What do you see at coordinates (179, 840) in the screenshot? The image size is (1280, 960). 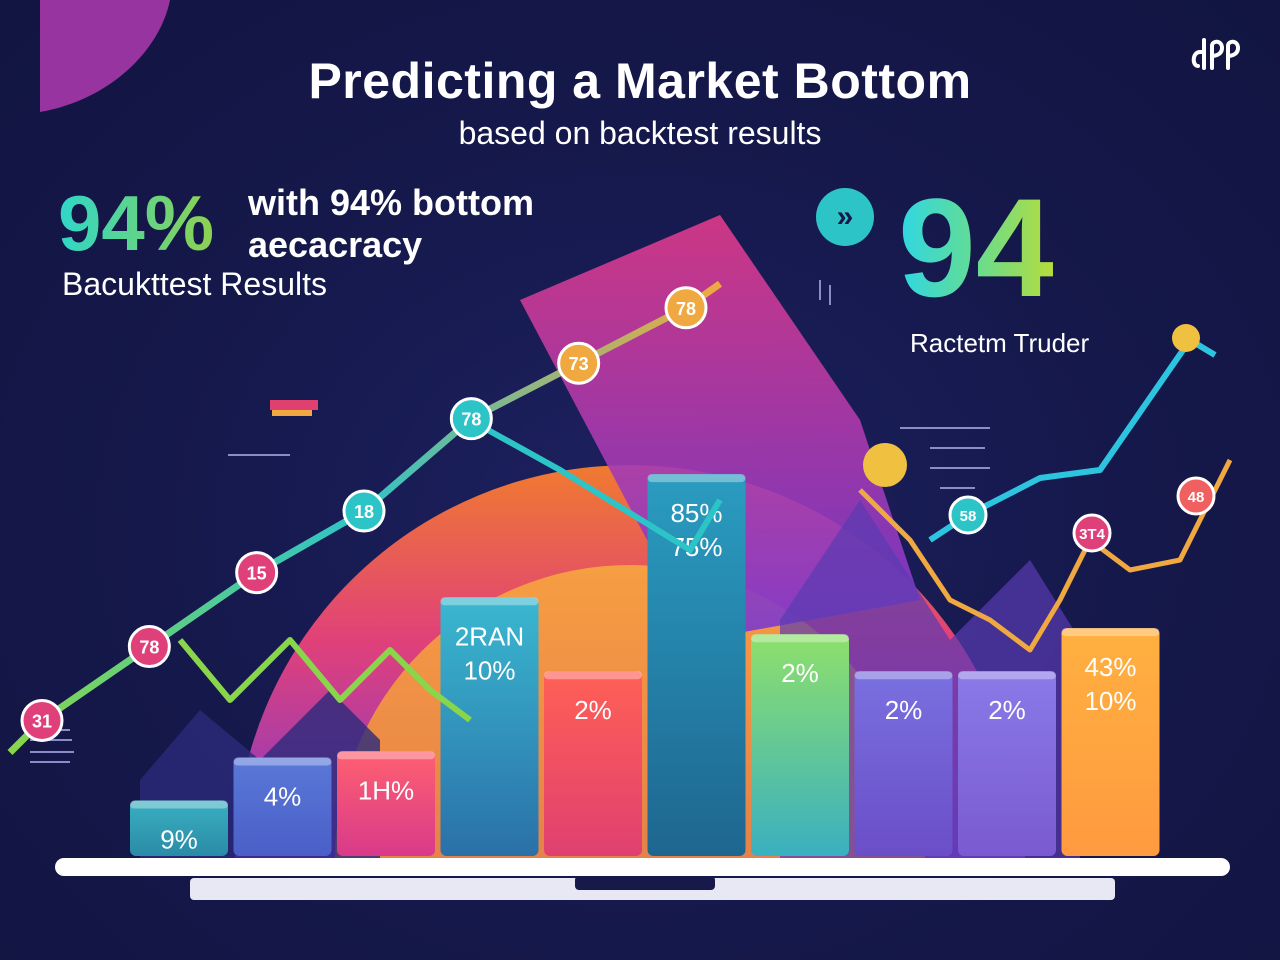 I see `bar-value-label: 9%` at bounding box center [179, 840].